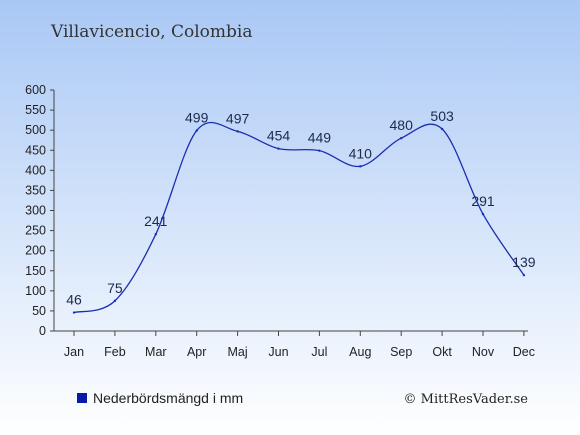 The image size is (580, 435). I want to click on x-tick-label: Apr, so click(196, 352).